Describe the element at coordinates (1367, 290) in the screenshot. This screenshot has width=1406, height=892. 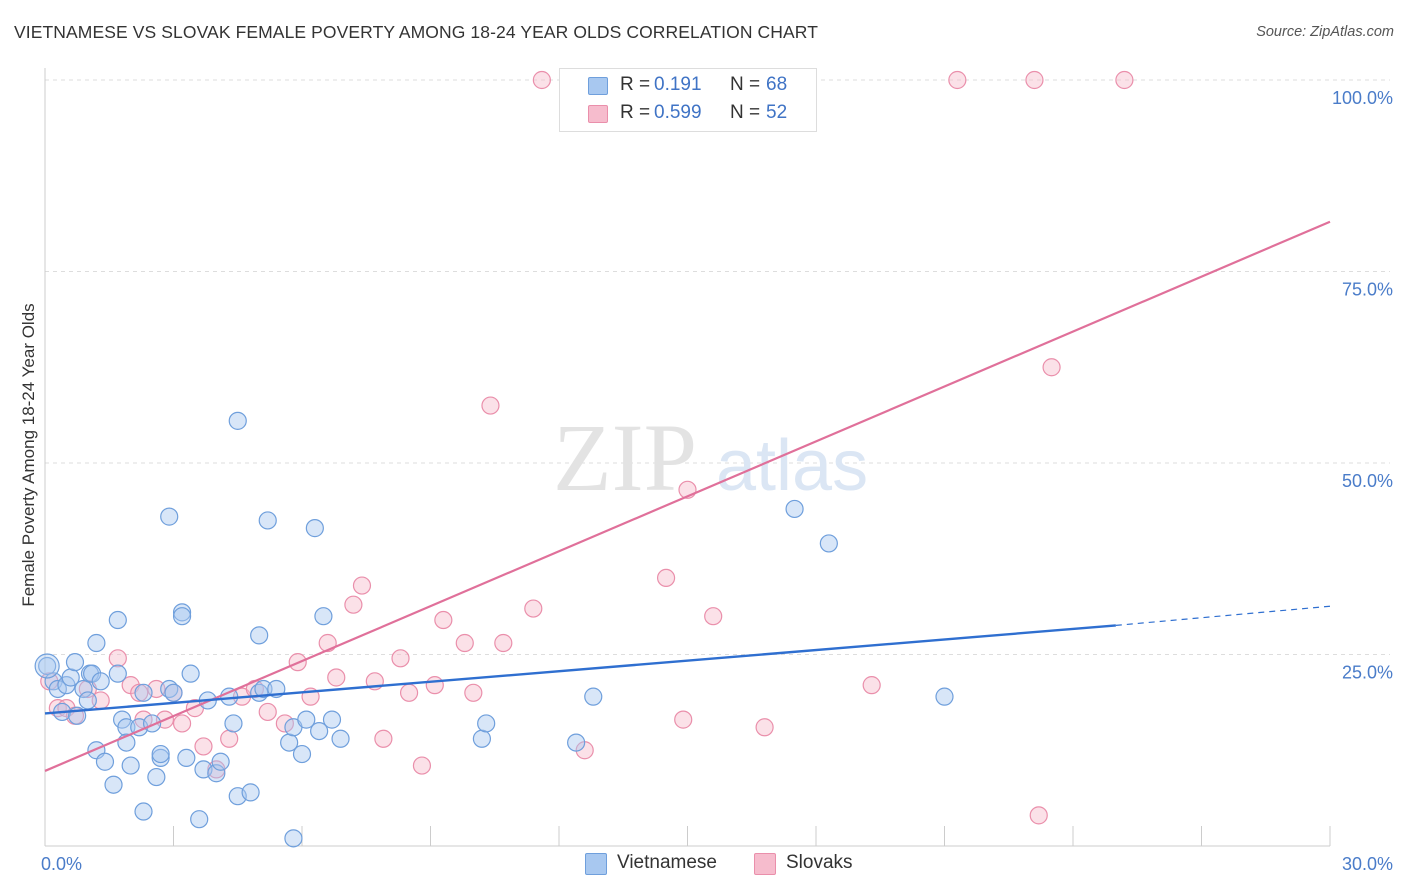
I see `y-tick-label: 75.0%` at that location.